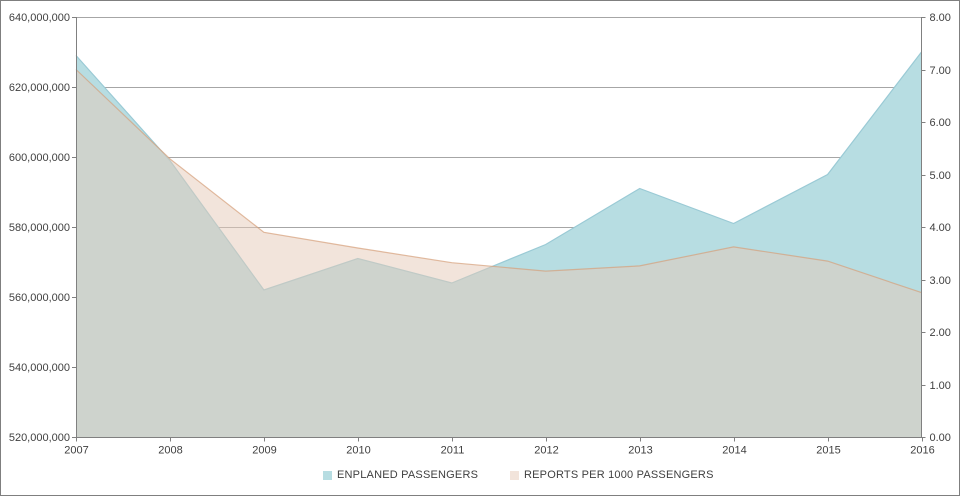 The width and height of the screenshot is (960, 496). What do you see at coordinates (640, 451) in the screenshot?
I see `x-axis-label: 2013` at bounding box center [640, 451].